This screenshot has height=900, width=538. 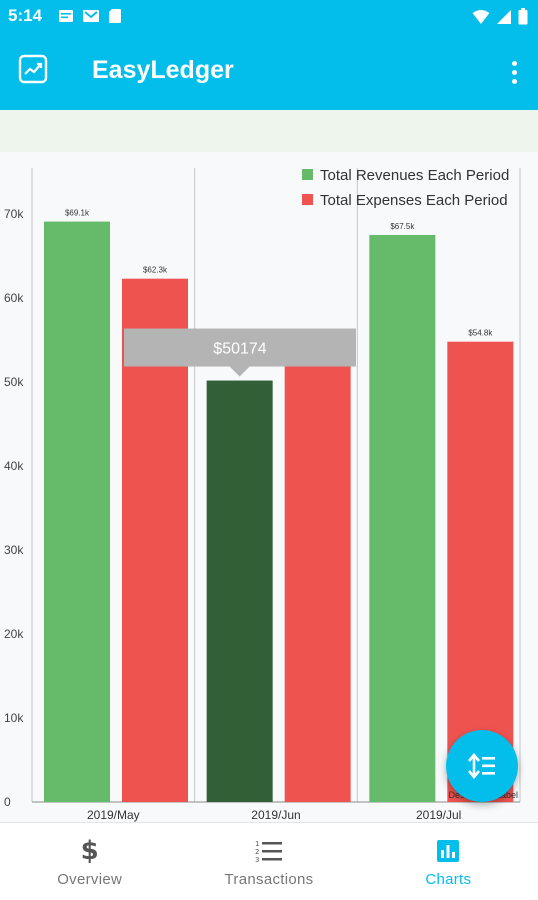 I want to click on bottom-navigation: $ Overview 1 2 3 Transactions Charts, so click(x=269, y=861).